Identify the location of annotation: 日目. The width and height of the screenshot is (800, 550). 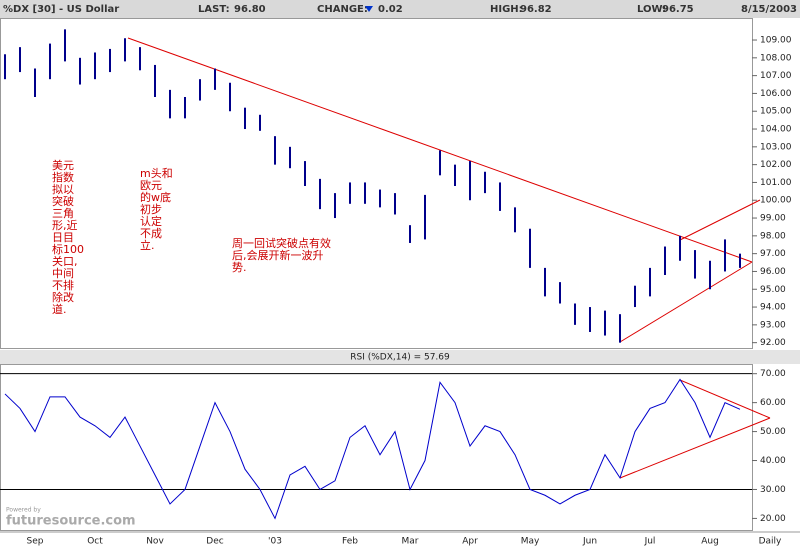
(63, 237).